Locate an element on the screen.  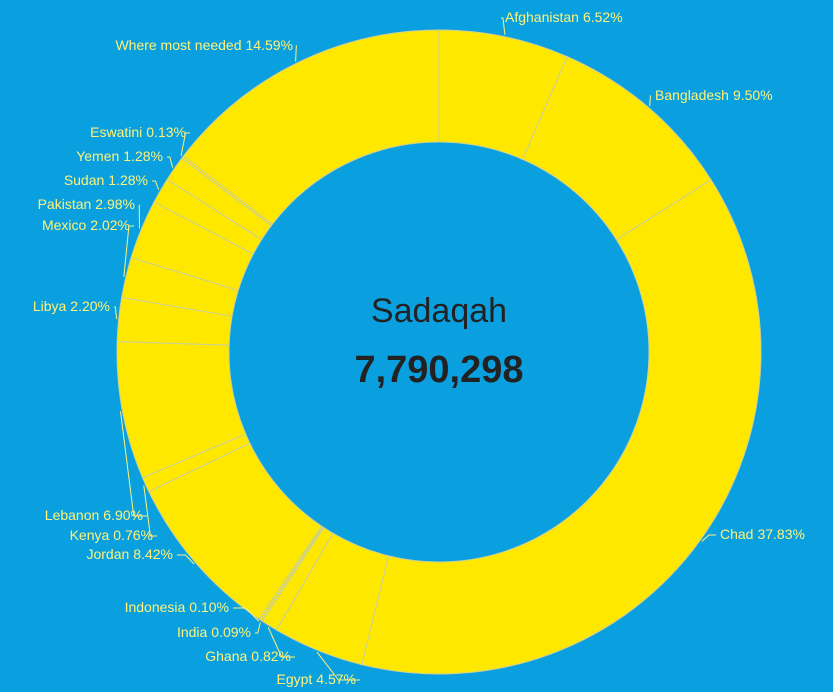
value-label: 0.82% is located at coordinates (271, 656).